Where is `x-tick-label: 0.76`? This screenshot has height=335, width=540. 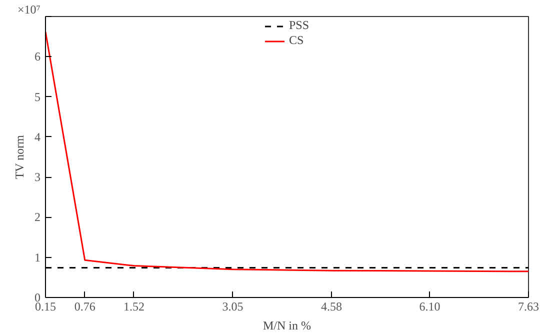 x-tick-label: 0.76 is located at coordinates (85, 307).